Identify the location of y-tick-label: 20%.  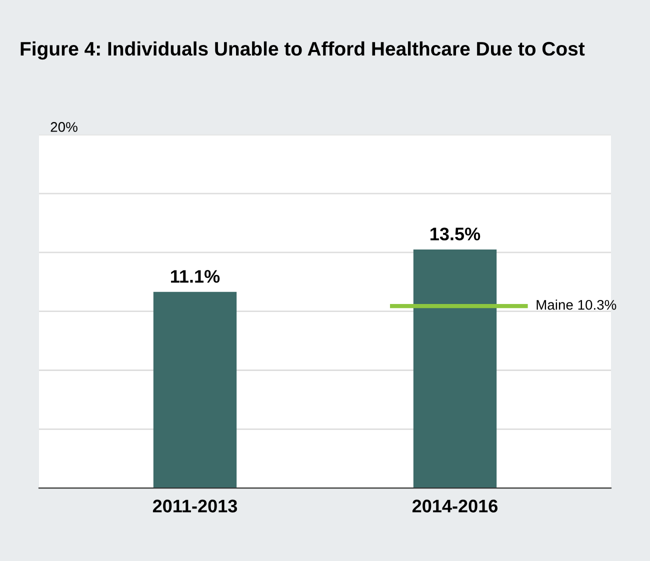
(64, 127).